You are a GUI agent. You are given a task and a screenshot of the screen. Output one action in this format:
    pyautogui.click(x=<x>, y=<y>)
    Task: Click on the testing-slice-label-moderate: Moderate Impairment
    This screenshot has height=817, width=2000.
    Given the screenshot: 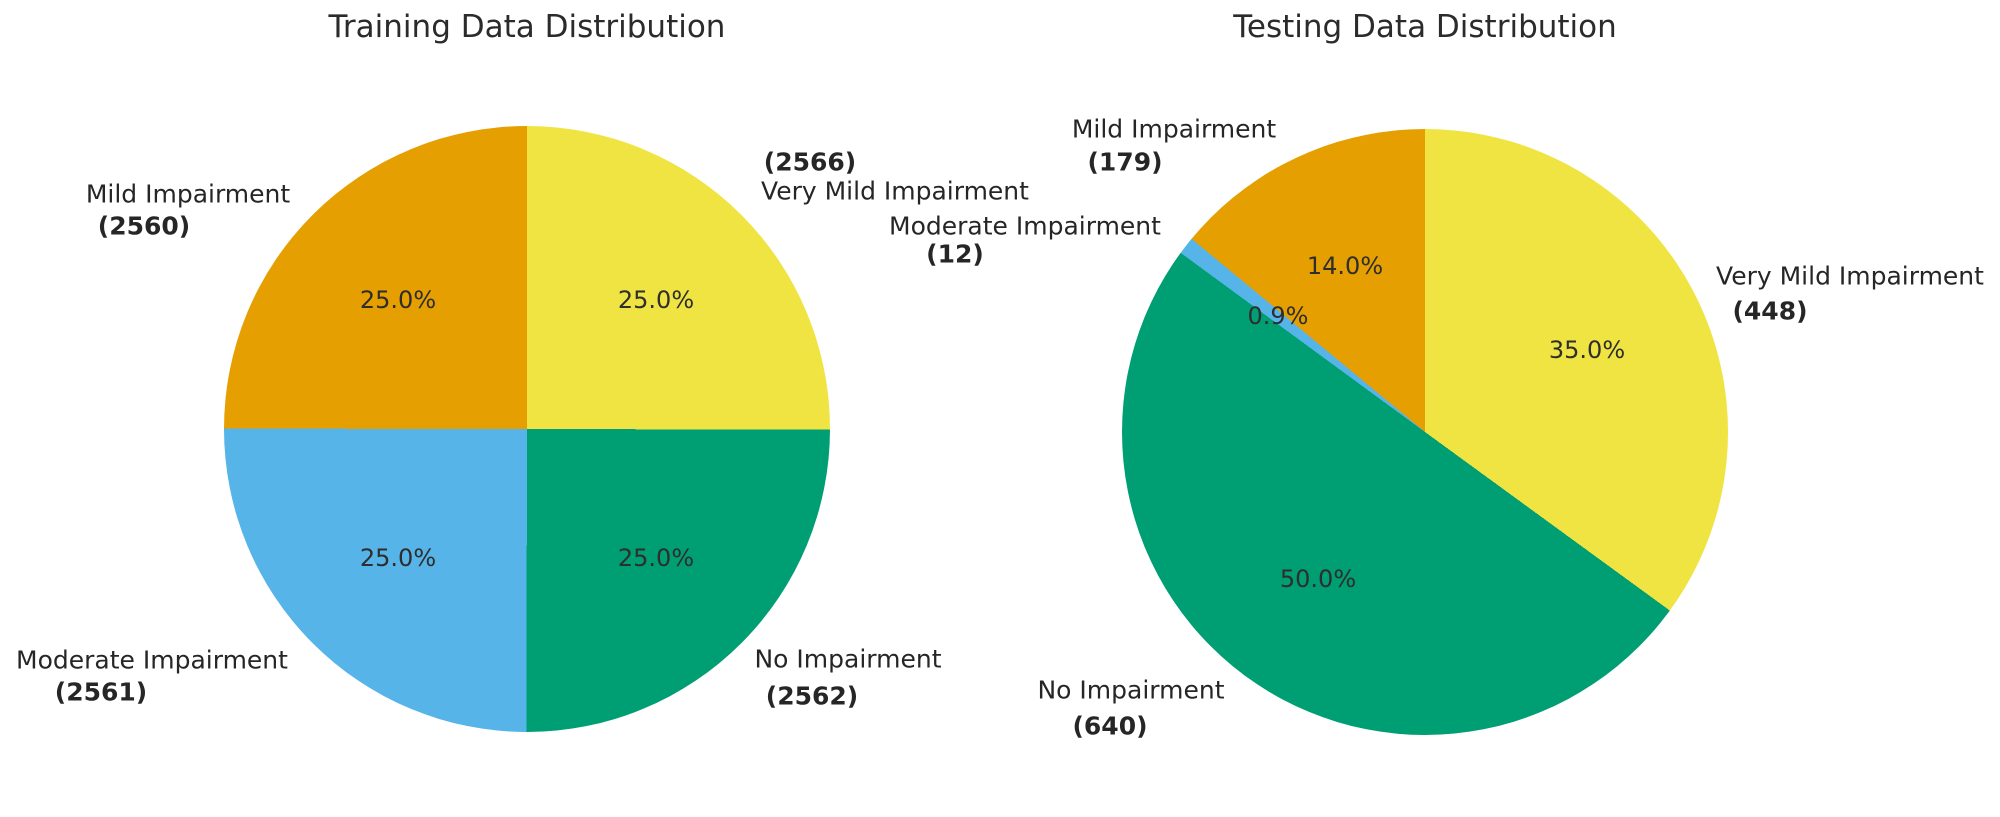 What is the action you would take?
    pyautogui.click(x=1025, y=226)
    